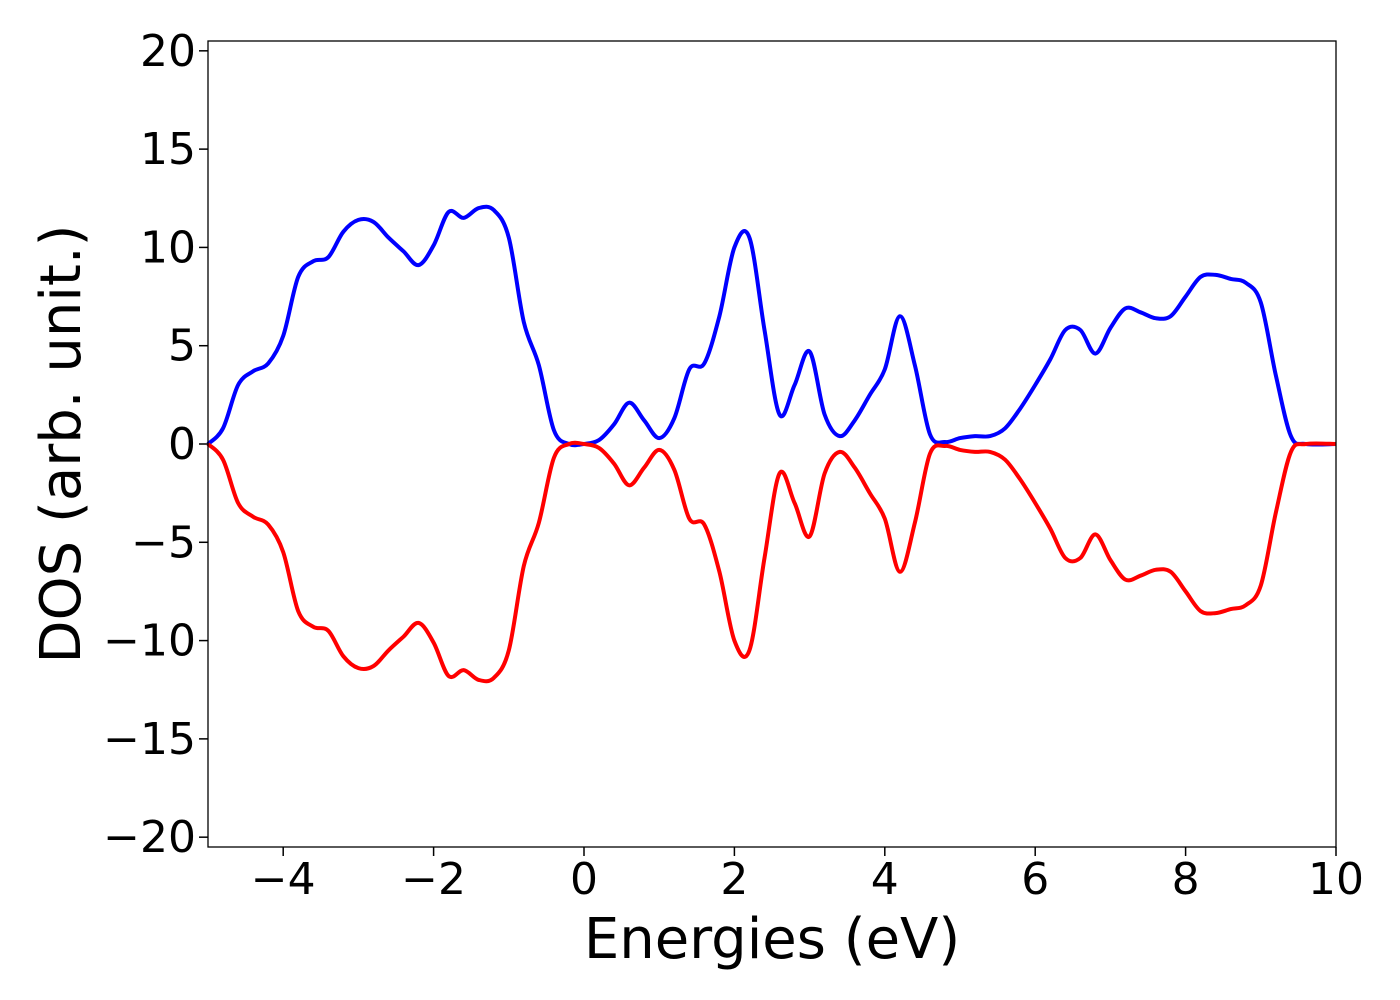 Image resolution: width=1400 pixels, height=1000 pixels. What do you see at coordinates (283, 879) in the screenshot?
I see `x-tick-label: −4` at bounding box center [283, 879].